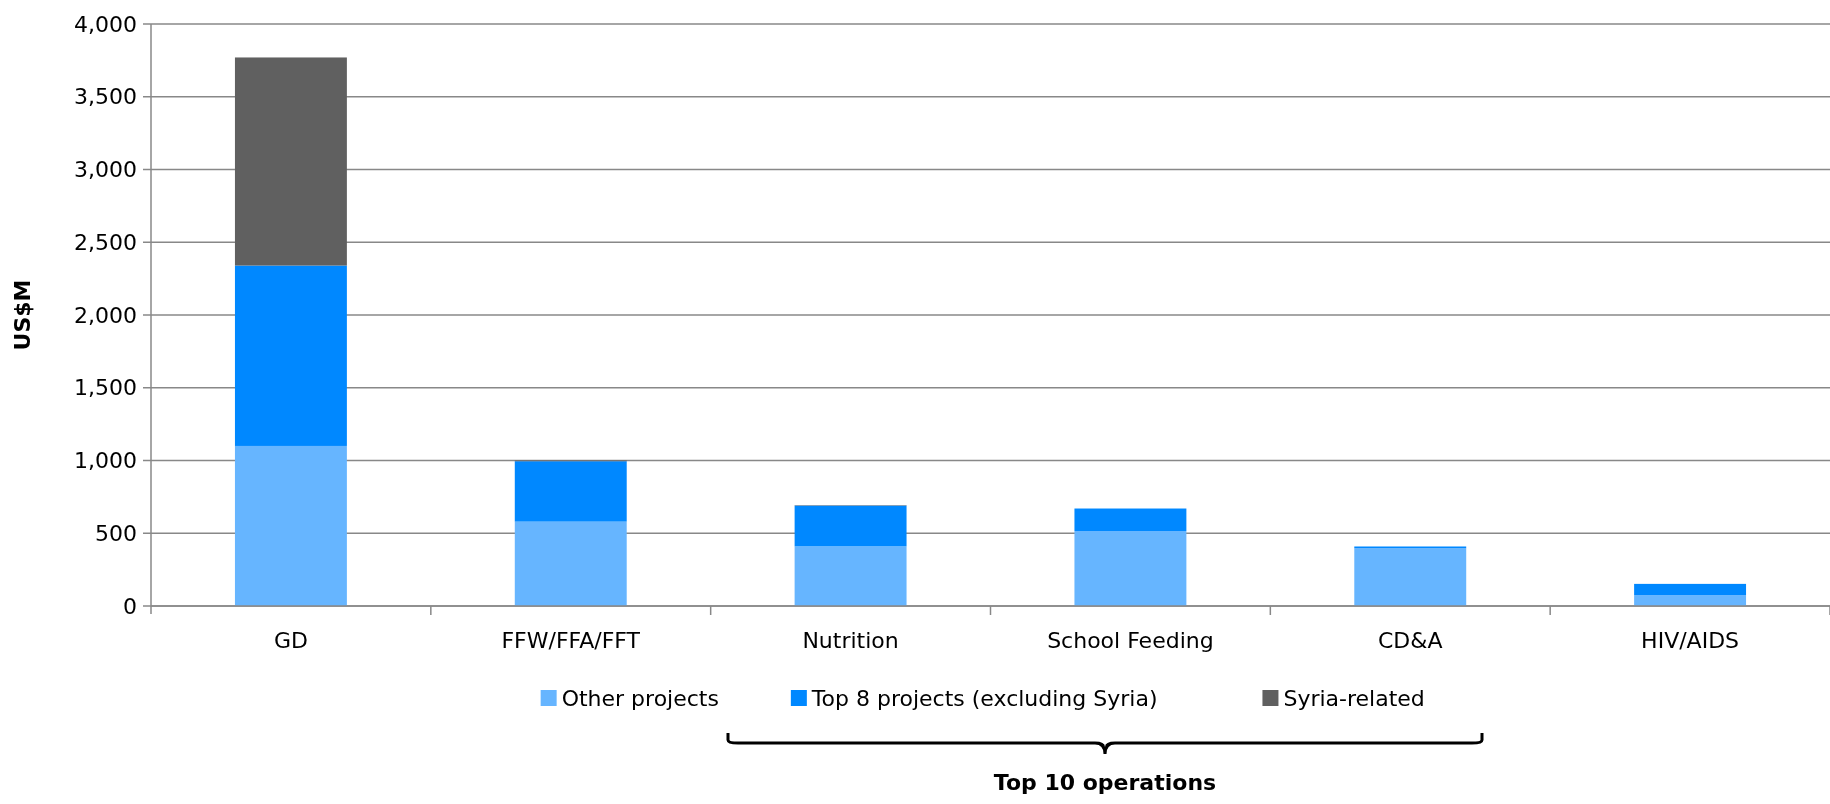 The width and height of the screenshot is (1830, 804). What do you see at coordinates (1105, 782) in the screenshot?
I see `text: Top 10 operations` at bounding box center [1105, 782].